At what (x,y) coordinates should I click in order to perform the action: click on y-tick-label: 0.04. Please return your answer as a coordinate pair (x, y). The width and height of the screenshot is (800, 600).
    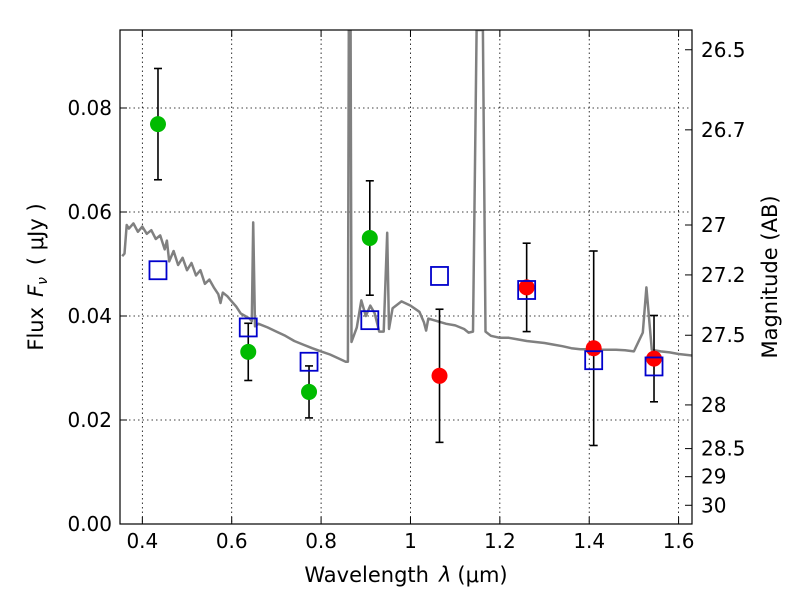
    Looking at the image, I should click on (89, 316).